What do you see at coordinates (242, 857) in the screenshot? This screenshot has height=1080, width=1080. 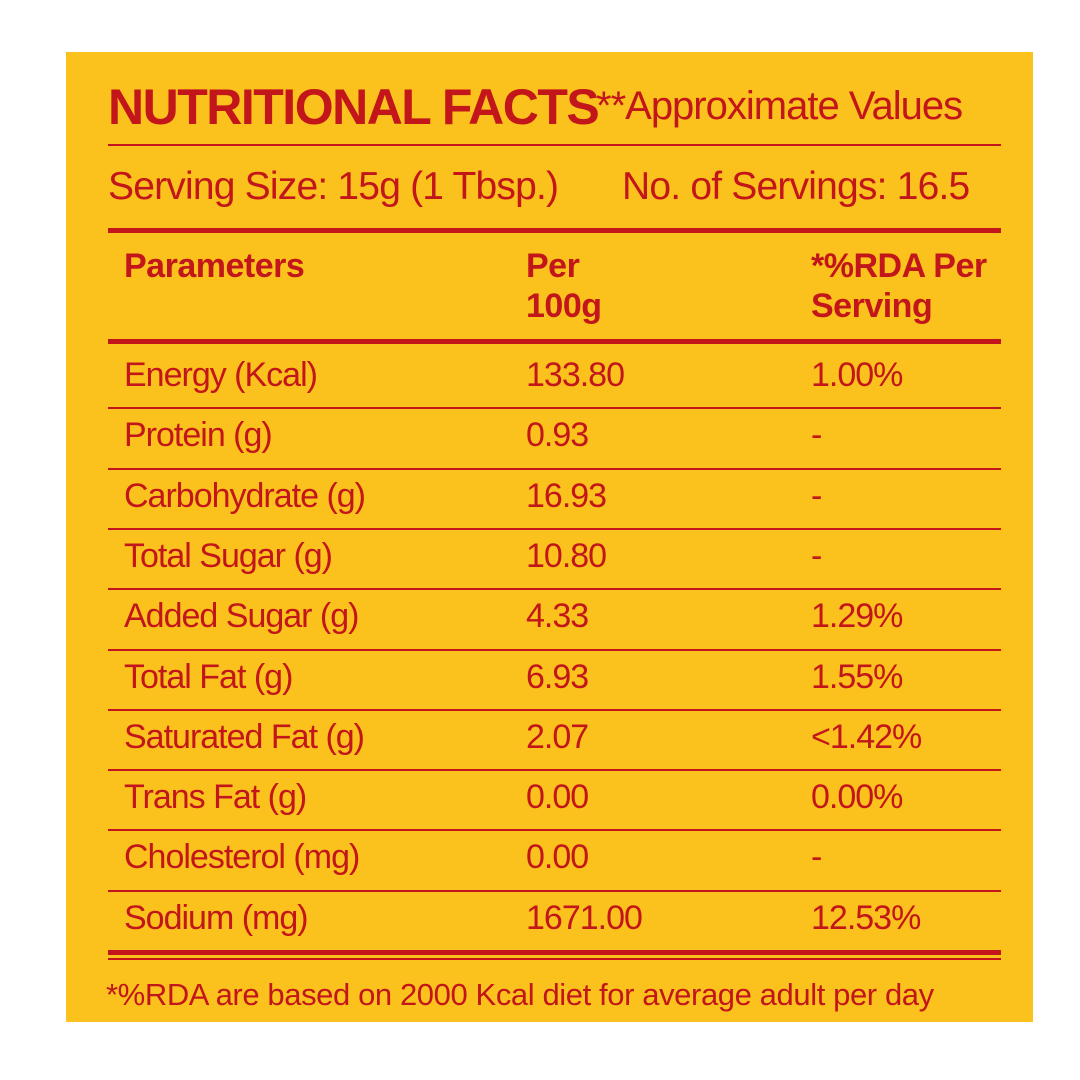 I see `table-cell: Cholesterol (mg)` at bounding box center [242, 857].